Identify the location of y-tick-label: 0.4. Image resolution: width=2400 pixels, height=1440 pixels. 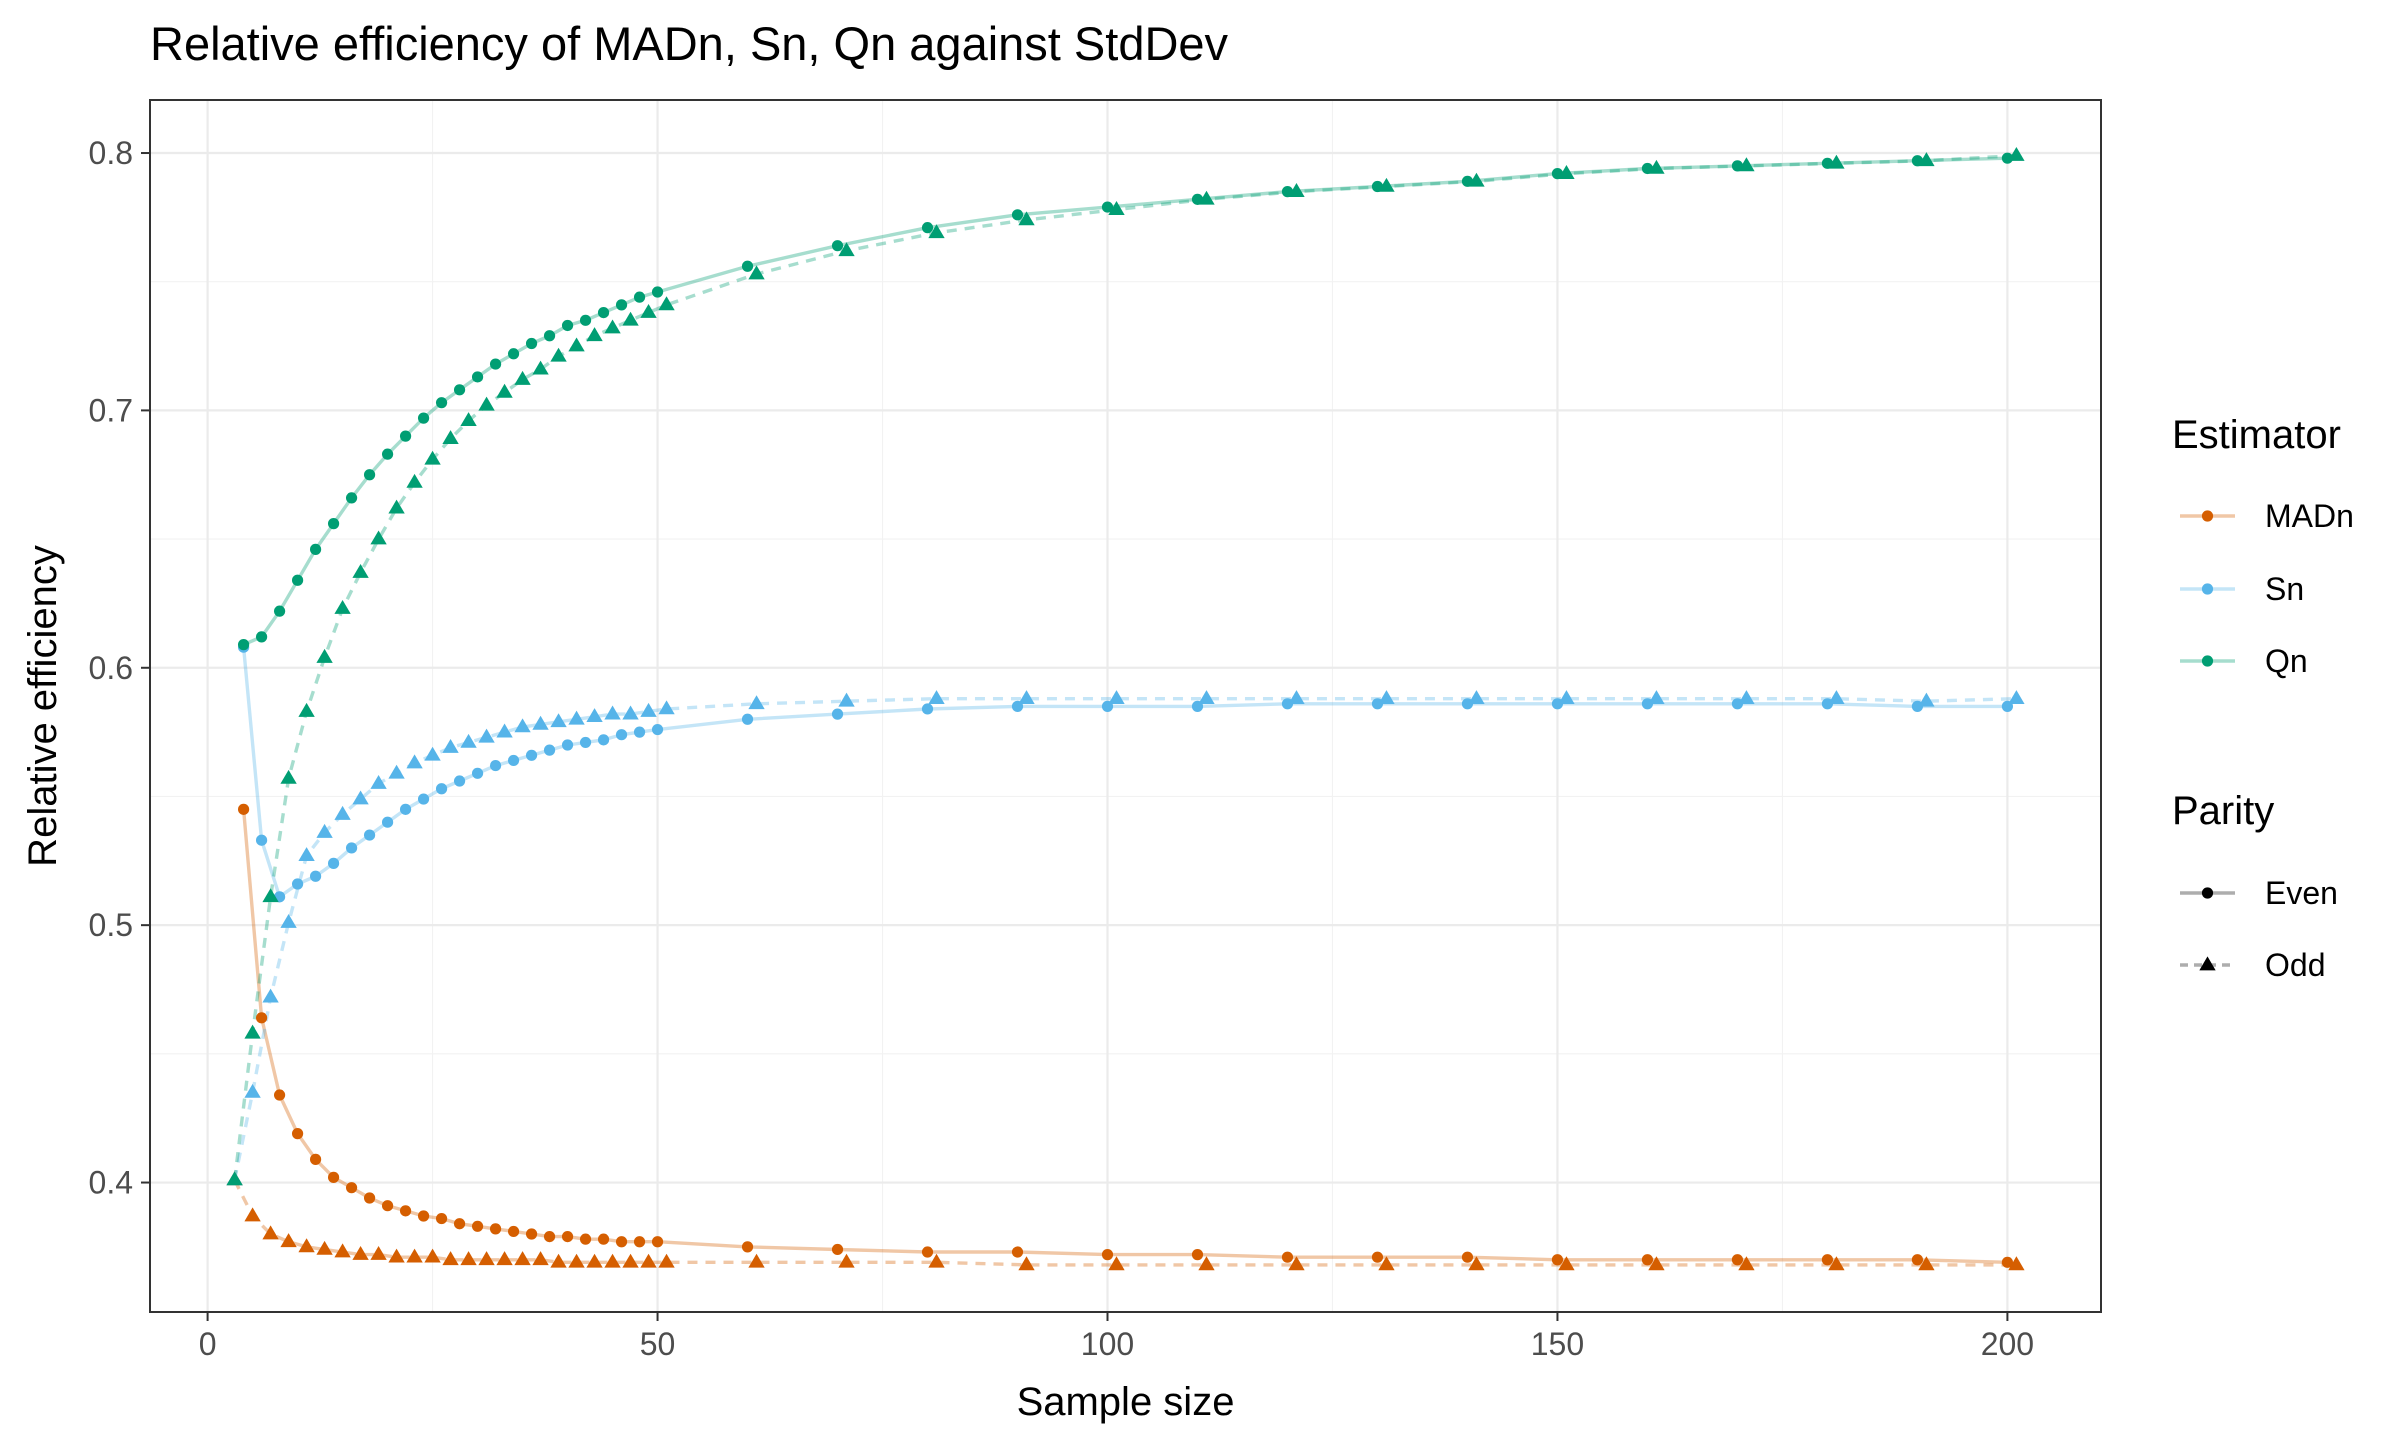
(111, 1183).